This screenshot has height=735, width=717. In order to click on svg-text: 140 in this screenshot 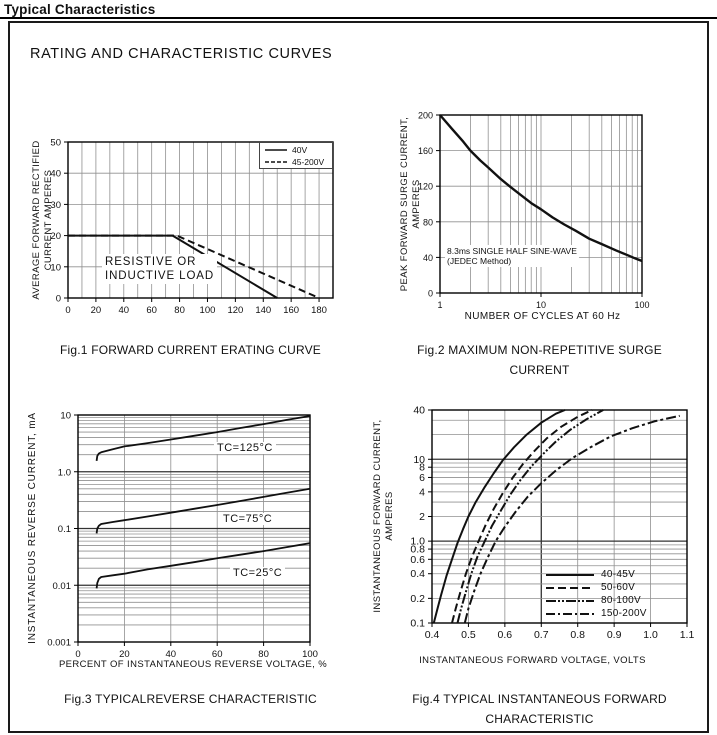, I will do `click(263, 310)`.